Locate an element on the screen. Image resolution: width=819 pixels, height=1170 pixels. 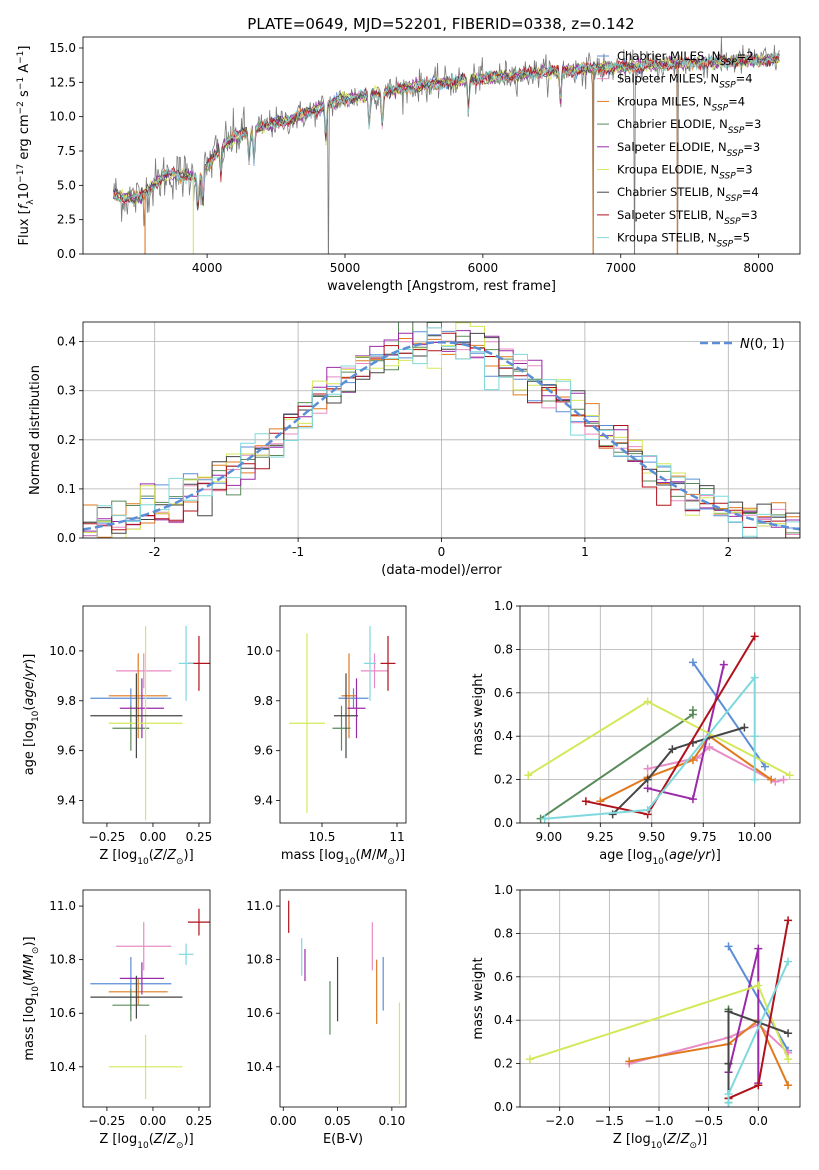
errorbar-kroupa-miles is located at coordinates (138, 696).